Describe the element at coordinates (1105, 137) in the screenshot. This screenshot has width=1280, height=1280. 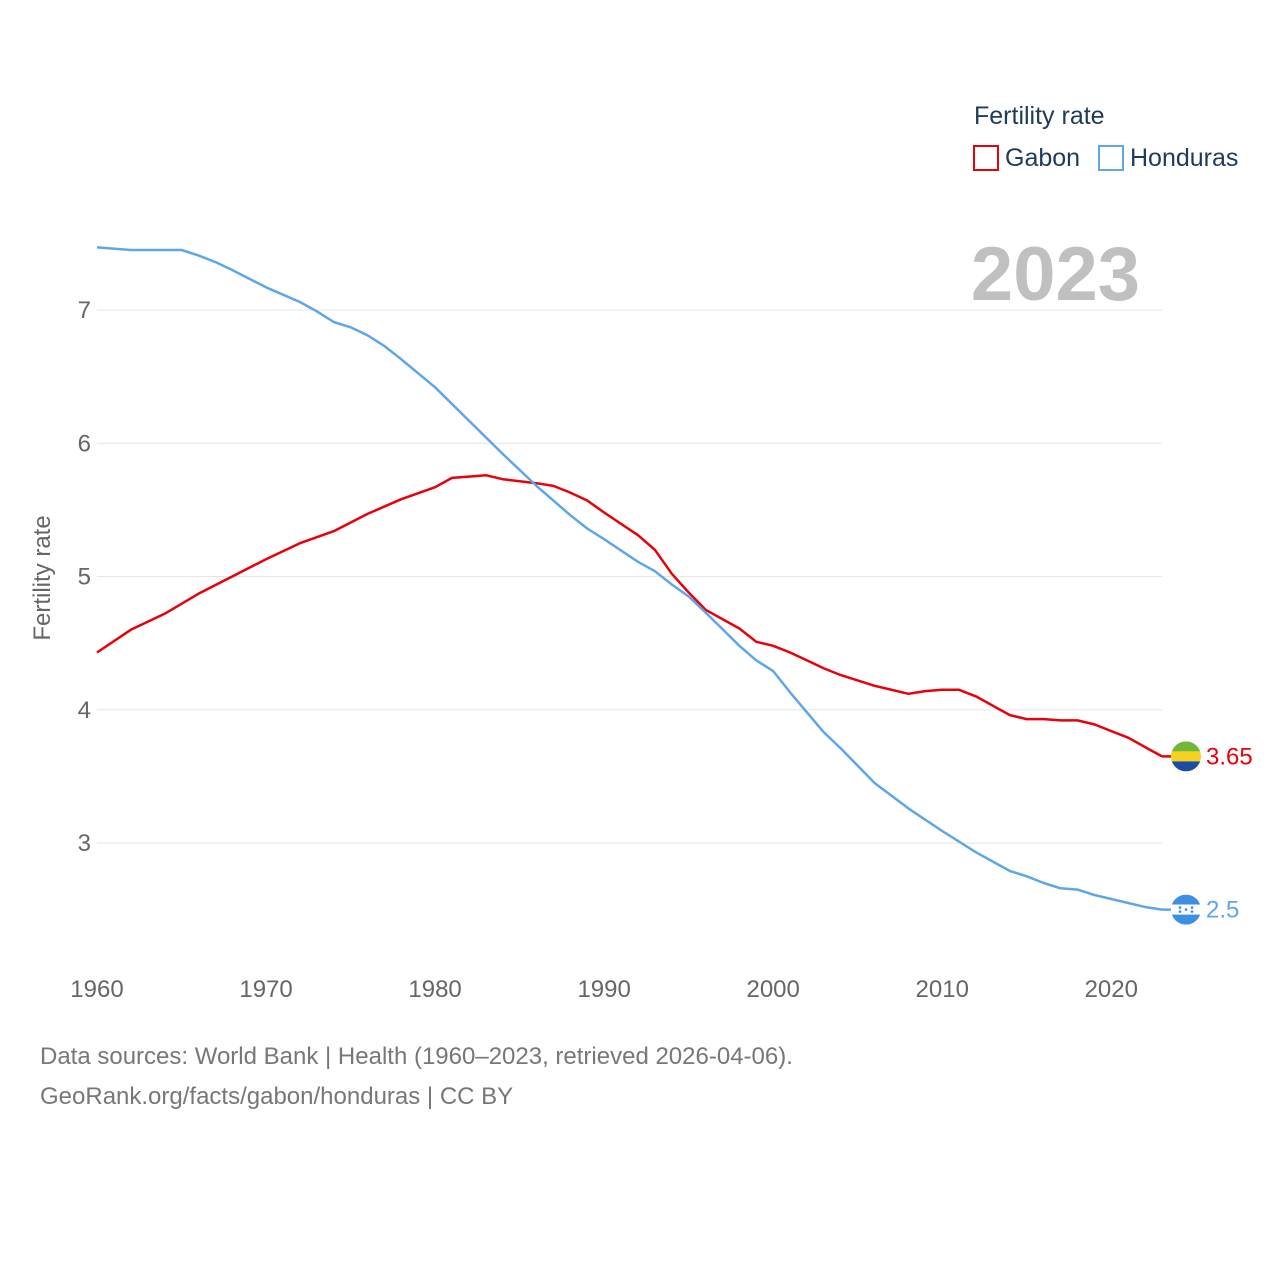
I see `legend: Fertility rate Gabon Honduras` at that location.